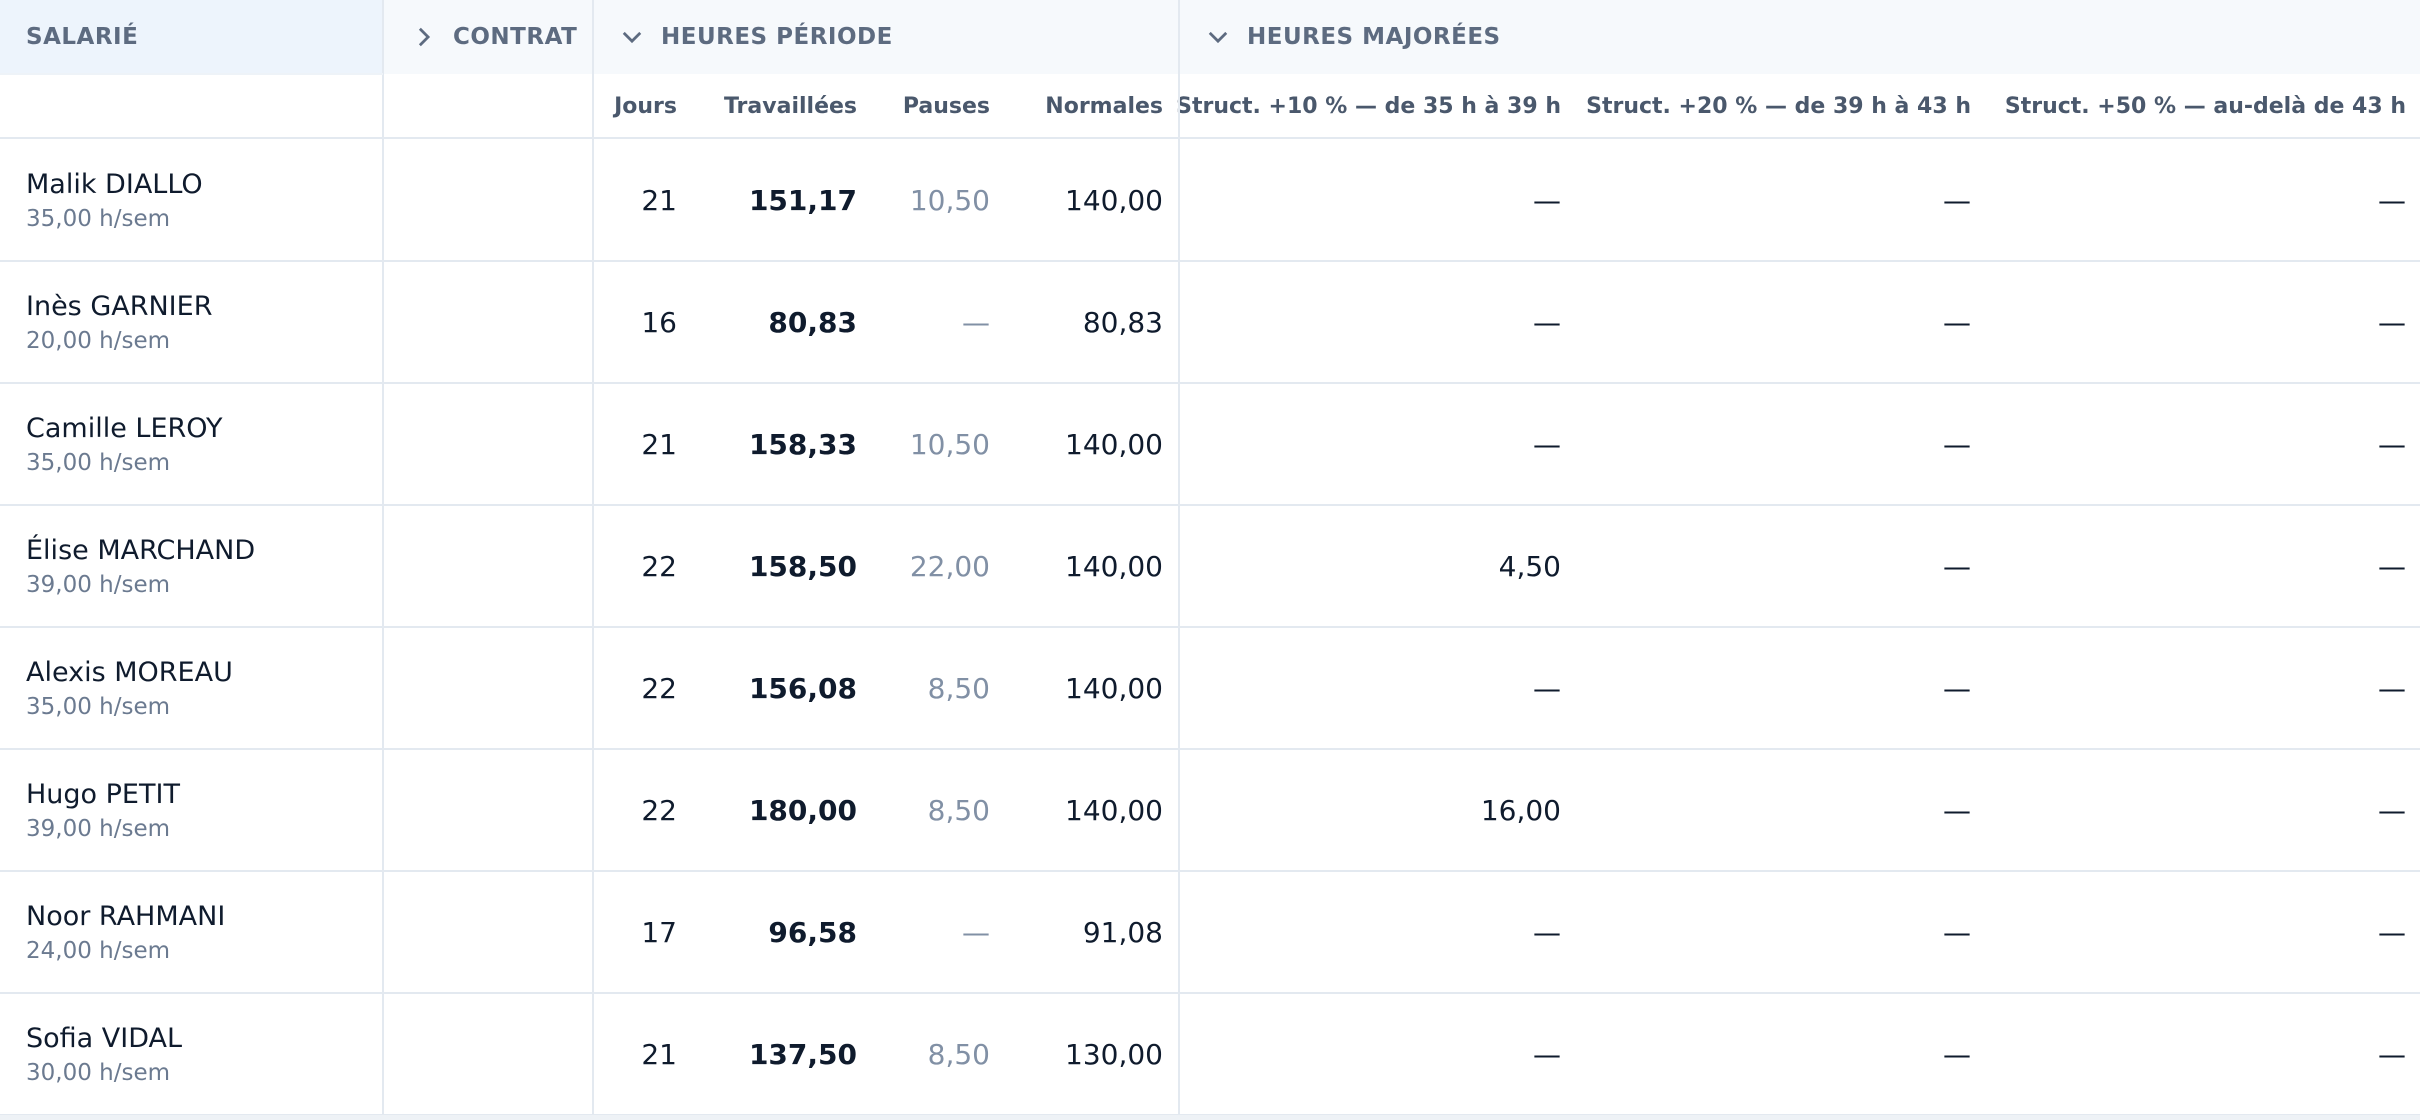 Image resolution: width=2420 pixels, height=1120 pixels. I want to click on employee-name: Hugo PETIT, so click(103, 794).